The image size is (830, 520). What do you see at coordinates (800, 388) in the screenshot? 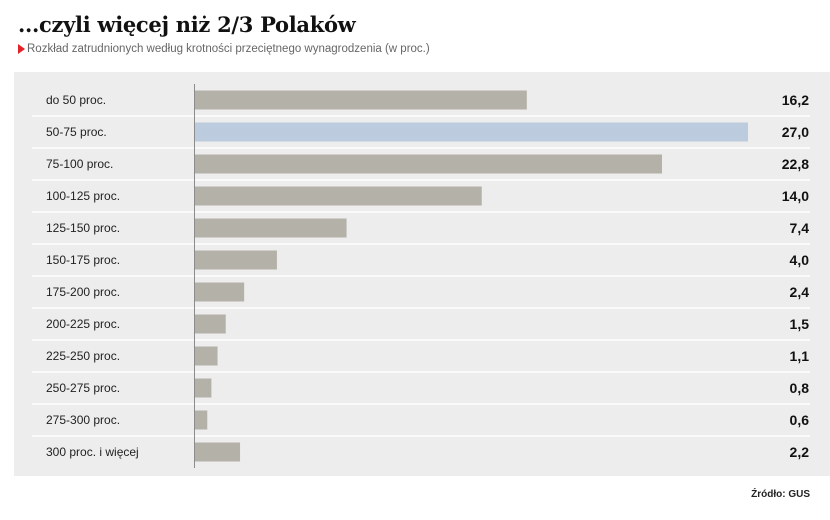
I see `value-label: 0,8` at bounding box center [800, 388].